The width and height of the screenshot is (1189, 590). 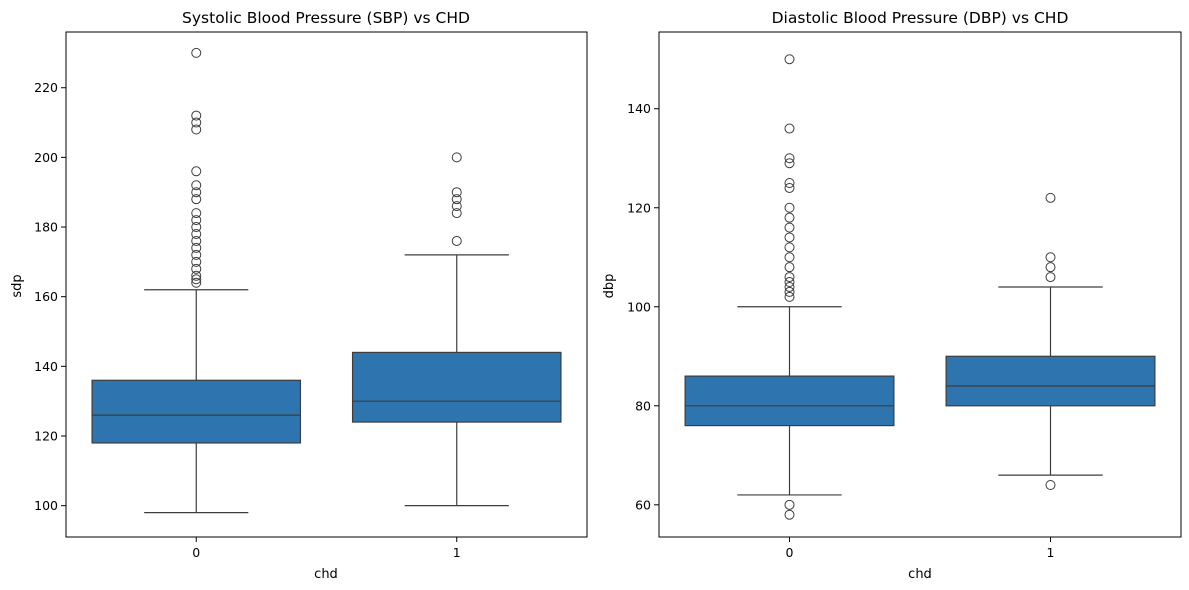 I want to click on y-tick-label: 60, so click(x=643, y=504).